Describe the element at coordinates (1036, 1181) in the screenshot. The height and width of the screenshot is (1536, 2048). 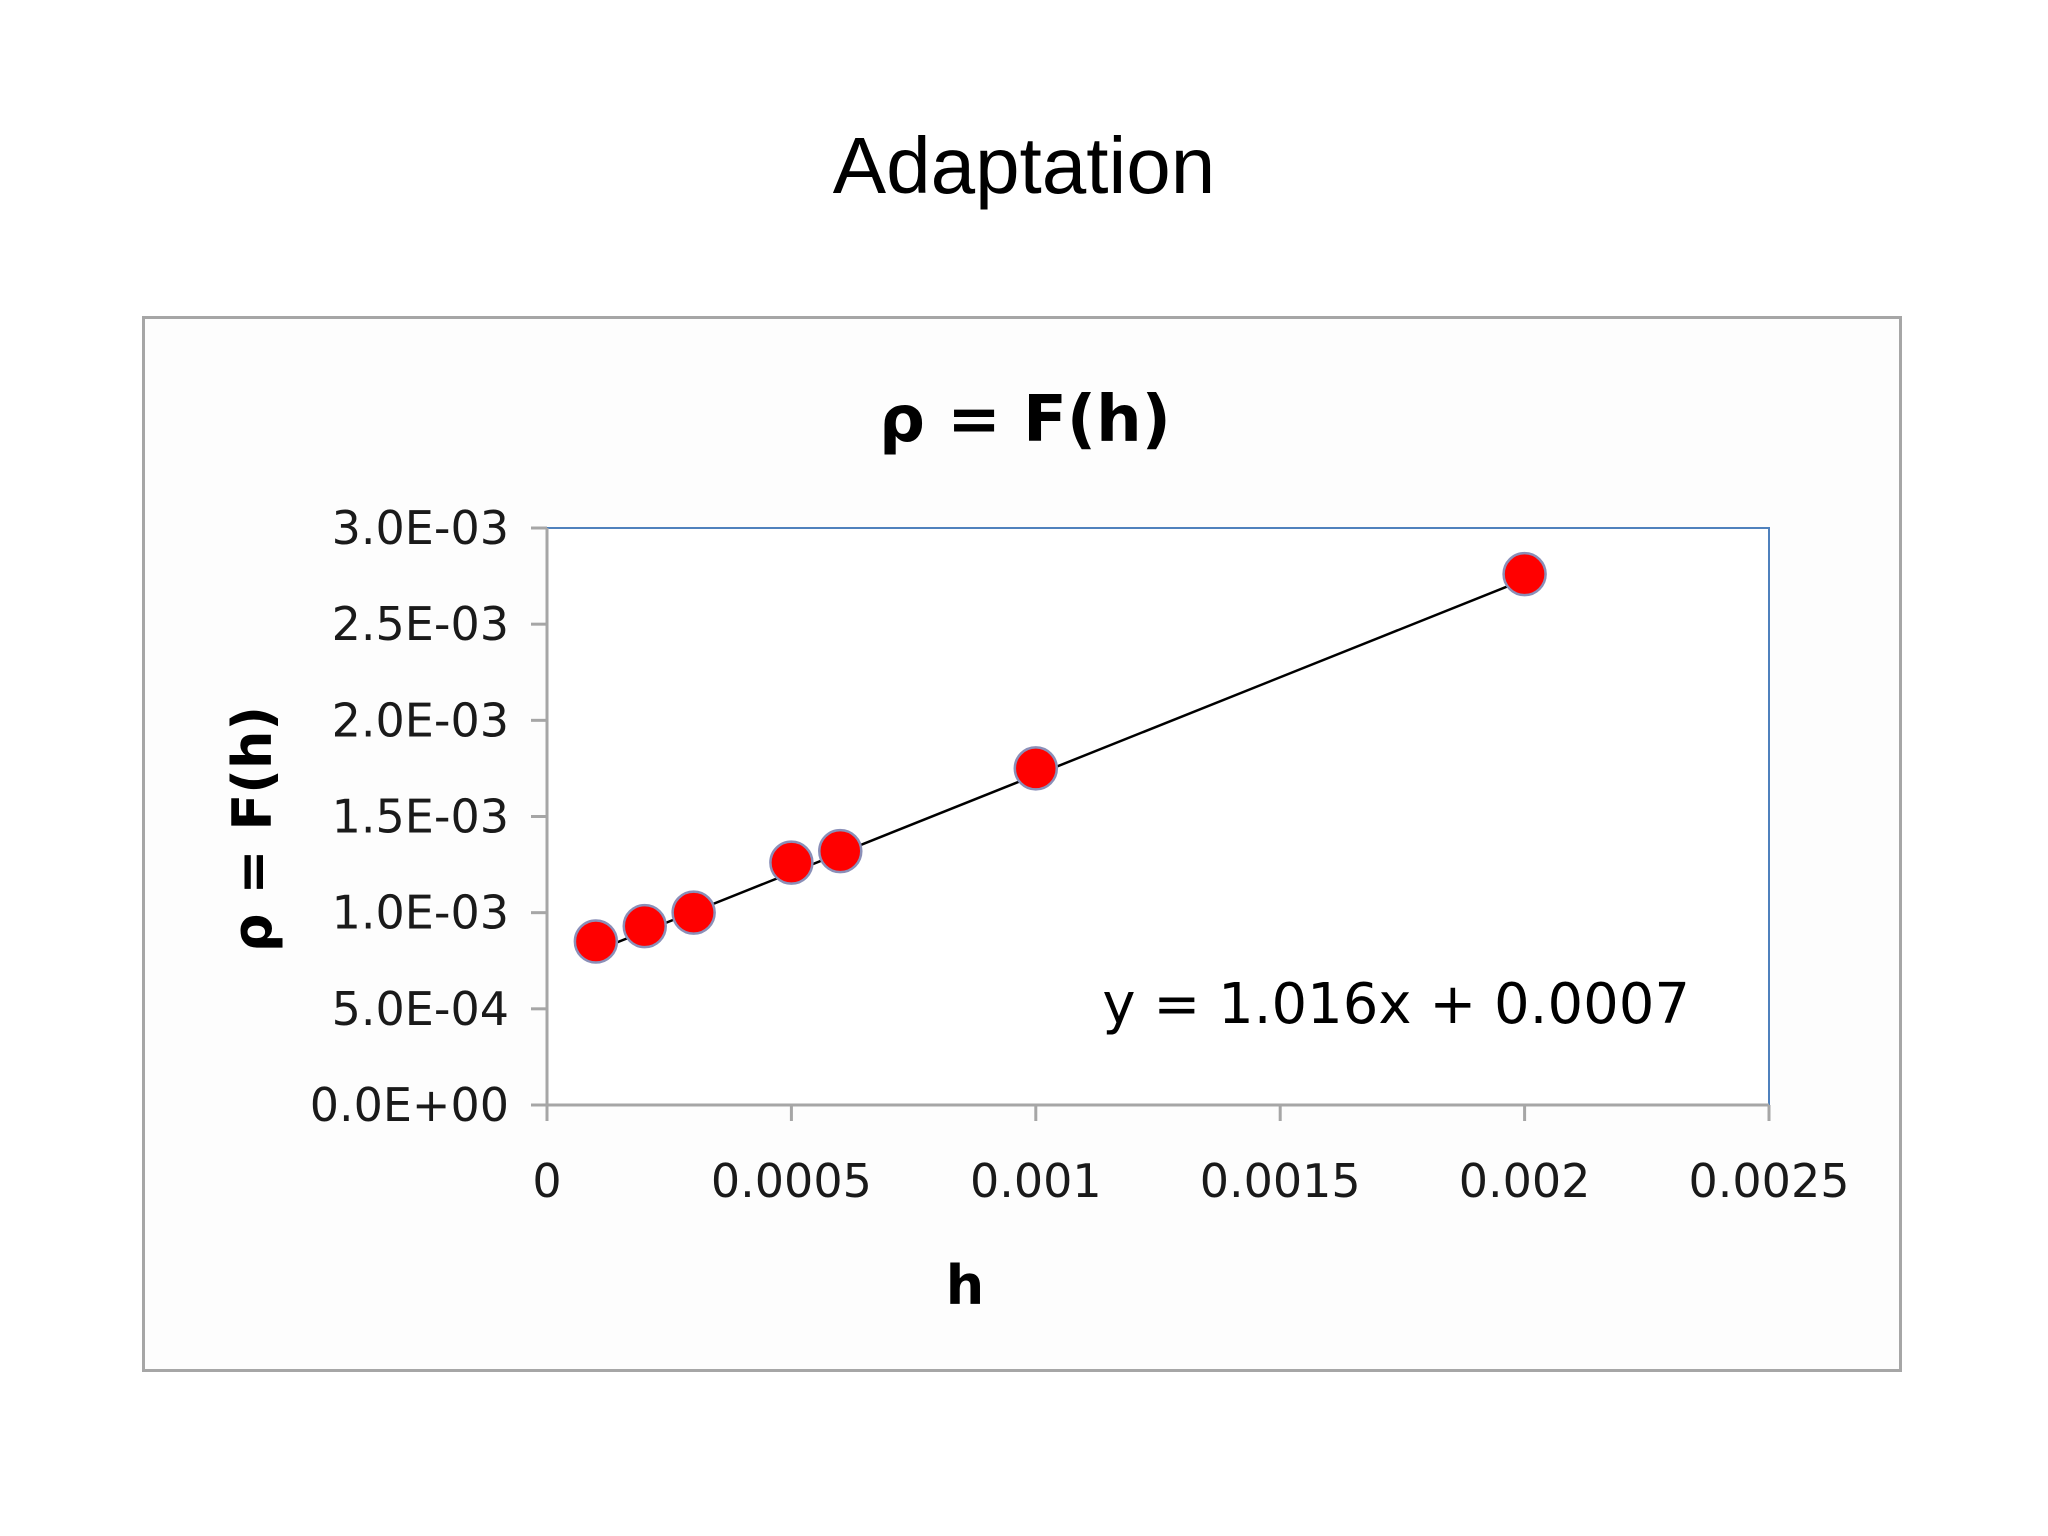
I see `x-tick-label: 0.001` at that location.